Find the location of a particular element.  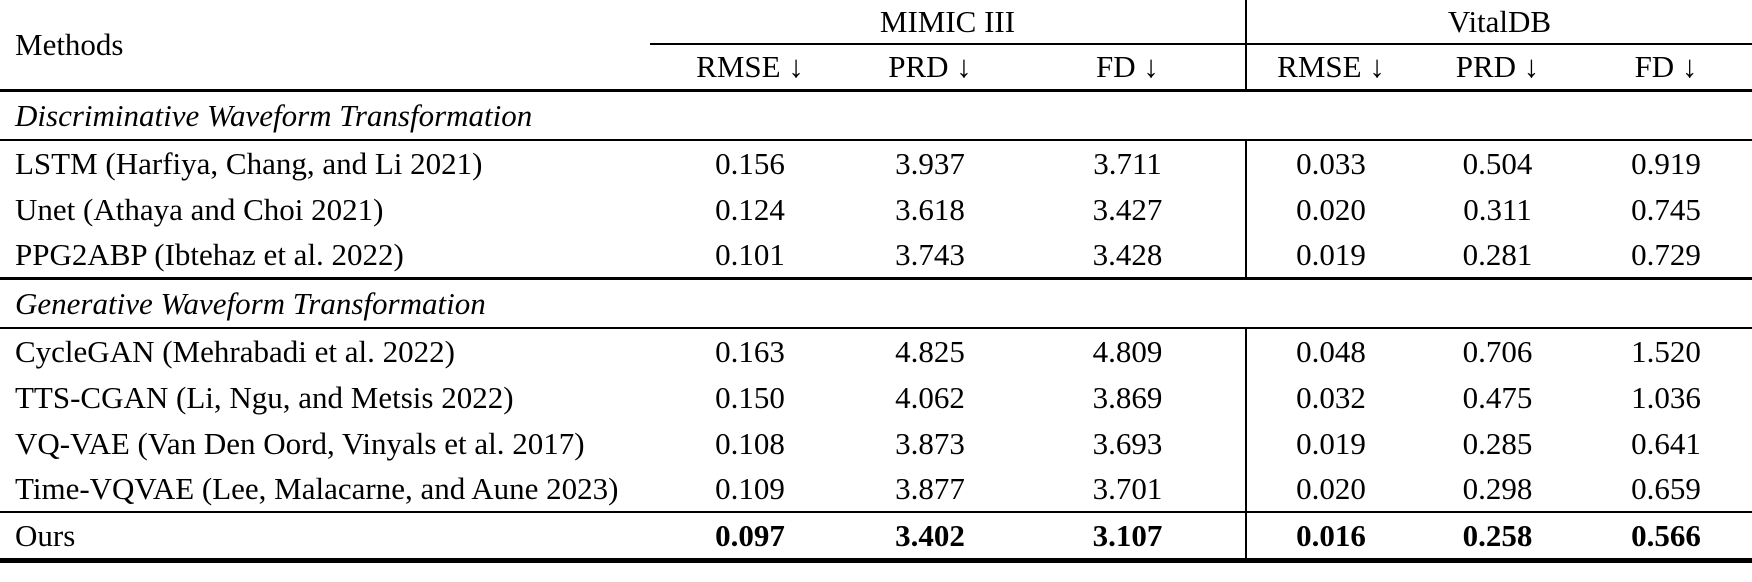

section-label-generative: Generative Waveform Transformation is located at coordinates (876, 302).